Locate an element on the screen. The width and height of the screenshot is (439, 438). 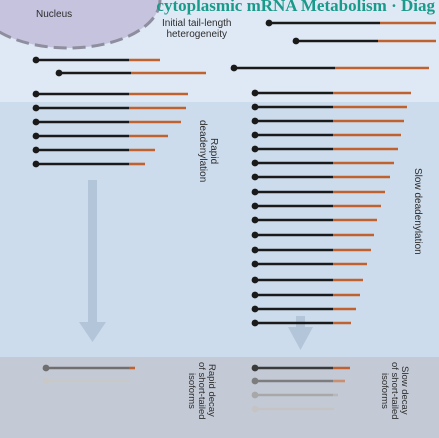
left-arrow is located at coordinates (92, 261).